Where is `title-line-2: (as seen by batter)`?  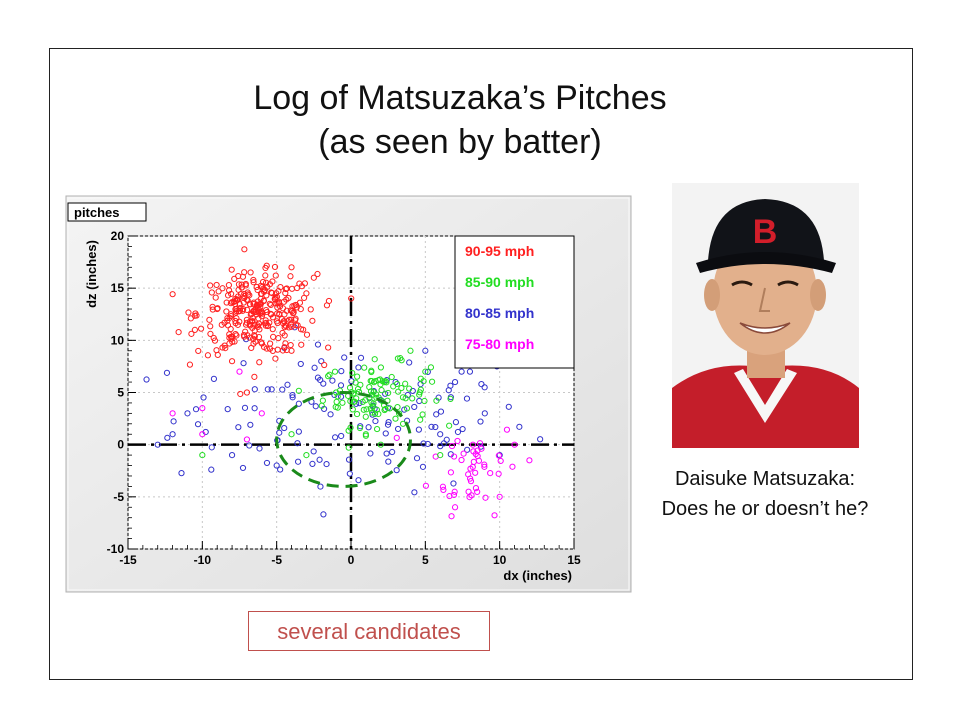
title-line-2: (as seen by batter) is located at coordinates (460, 142).